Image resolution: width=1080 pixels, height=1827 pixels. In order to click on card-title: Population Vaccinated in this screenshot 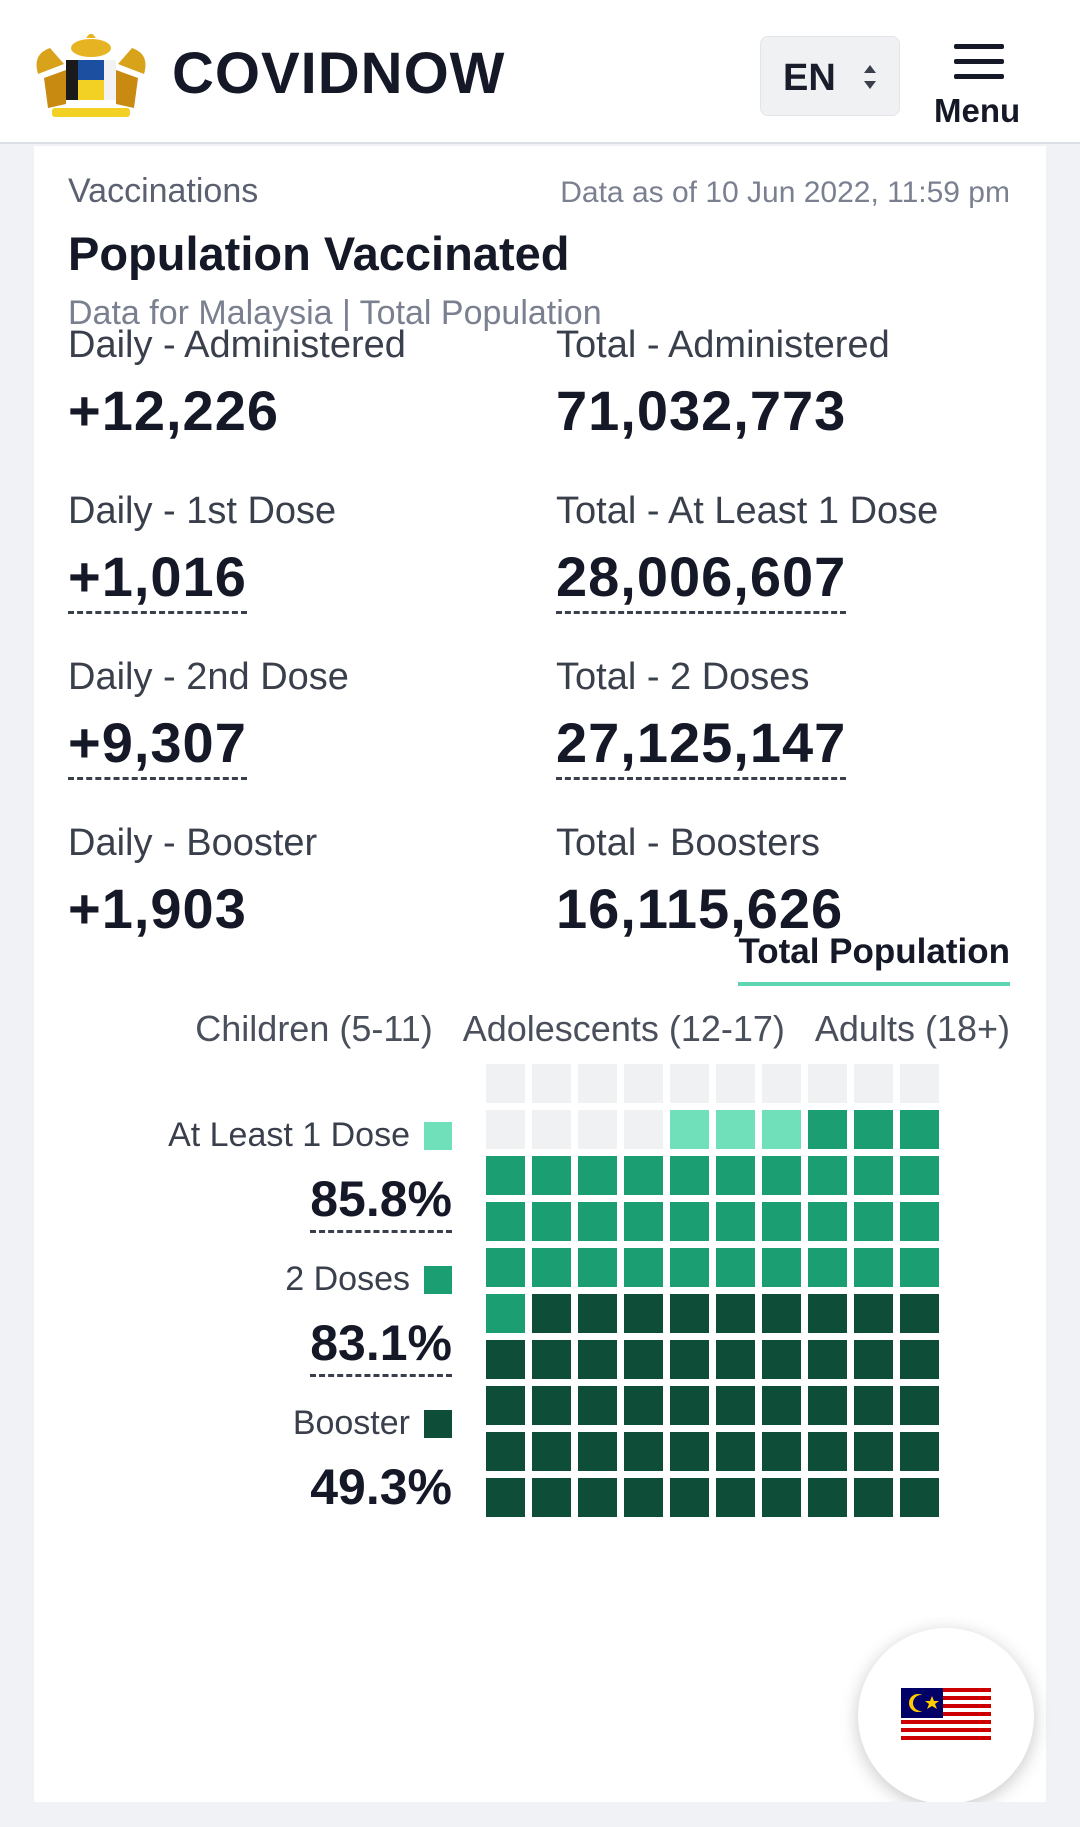, I will do `click(319, 253)`.